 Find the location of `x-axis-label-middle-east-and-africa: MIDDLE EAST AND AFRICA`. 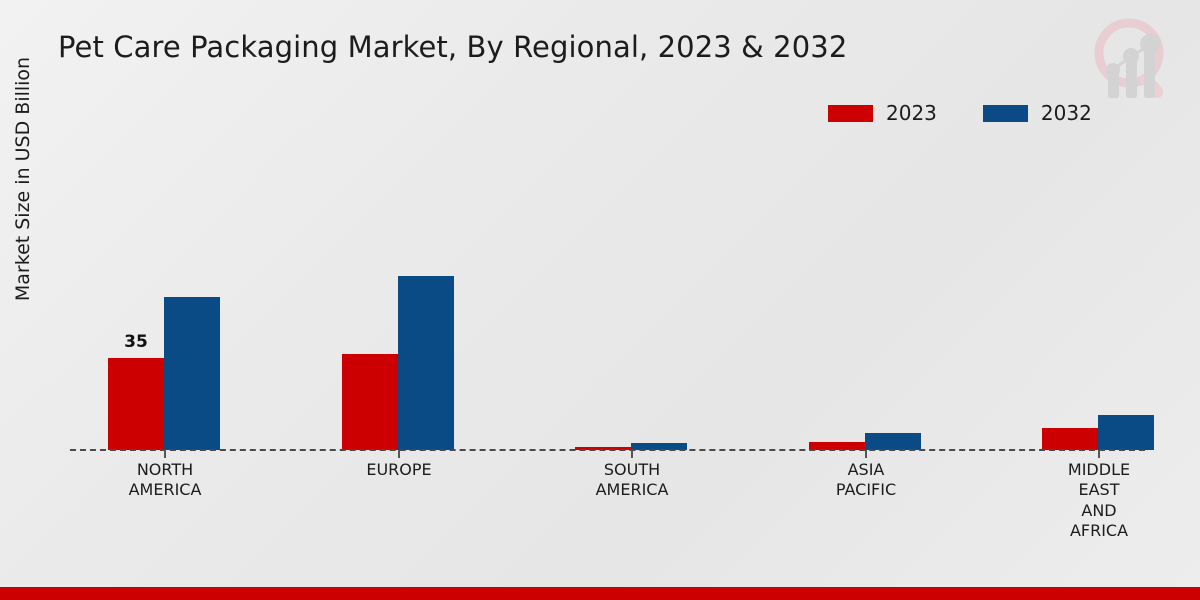

x-axis-label-middle-east-and-africa: MIDDLE EAST AND AFRICA is located at coordinates (1099, 500).